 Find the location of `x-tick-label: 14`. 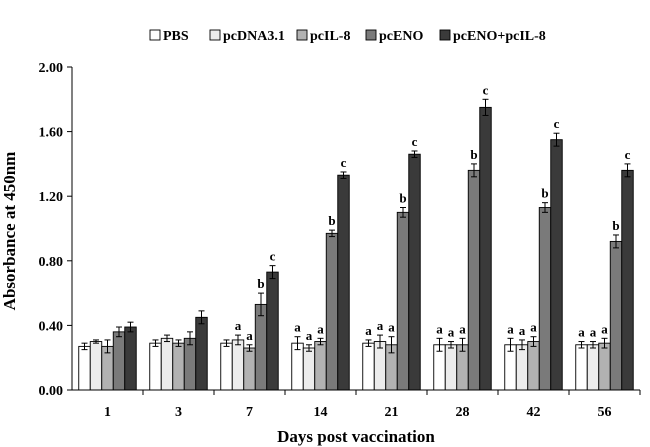

x-tick-label: 14 is located at coordinates (321, 412).